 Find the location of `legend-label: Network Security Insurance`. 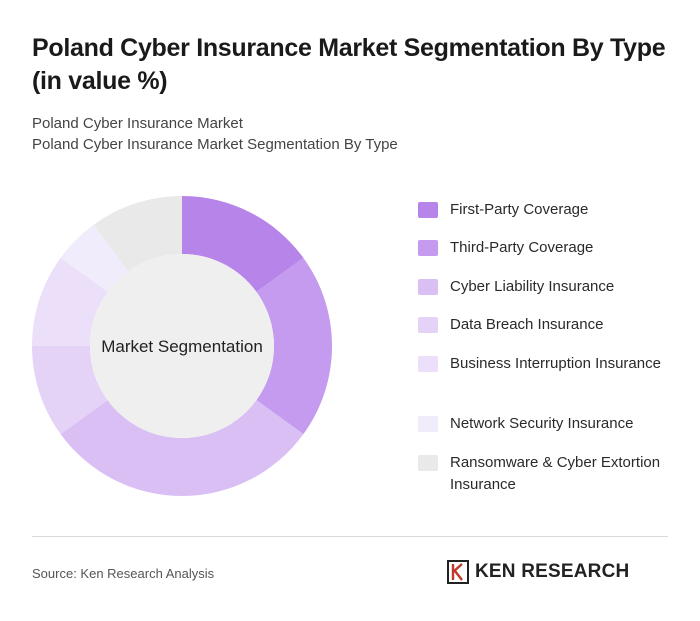

legend-label: Network Security Insurance is located at coordinates (542, 423).